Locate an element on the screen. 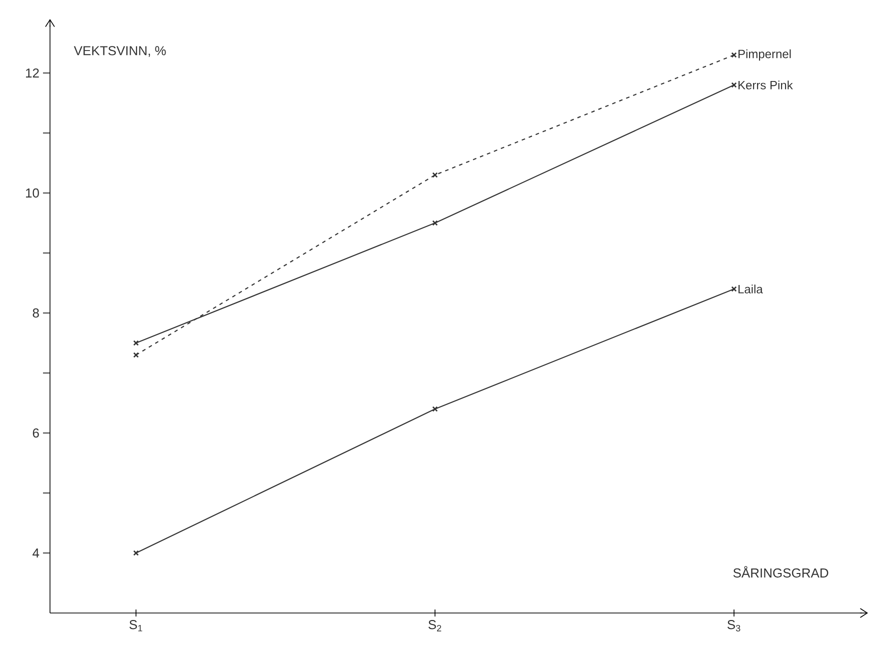 The image size is (875, 657). y-tick-label: 10 is located at coordinates (32, 193).